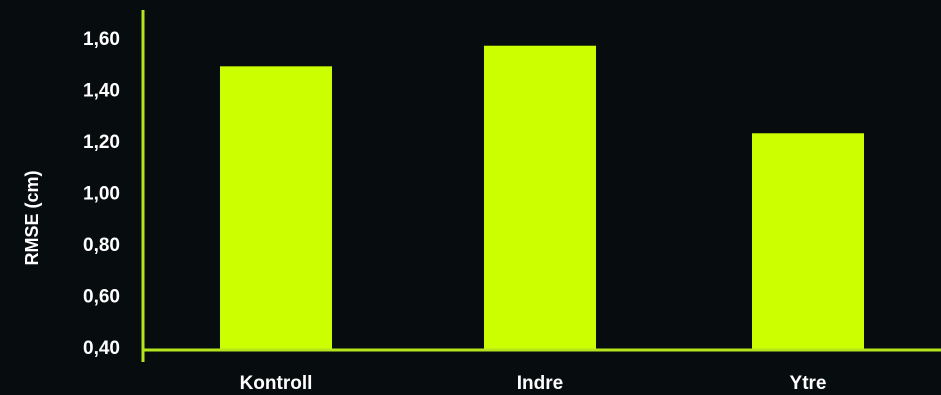 The width and height of the screenshot is (941, 395). I want to click on x-category-label: Indre, so click(540, 383).